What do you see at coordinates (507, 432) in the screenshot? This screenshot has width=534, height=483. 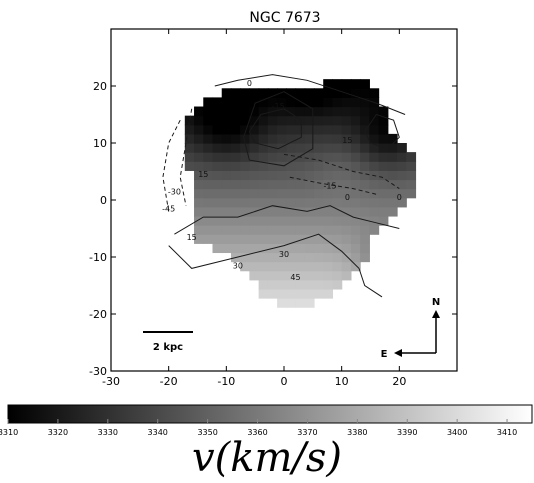 I see `colorbar-tick-label: 3410` at bounding box center [507, 432].